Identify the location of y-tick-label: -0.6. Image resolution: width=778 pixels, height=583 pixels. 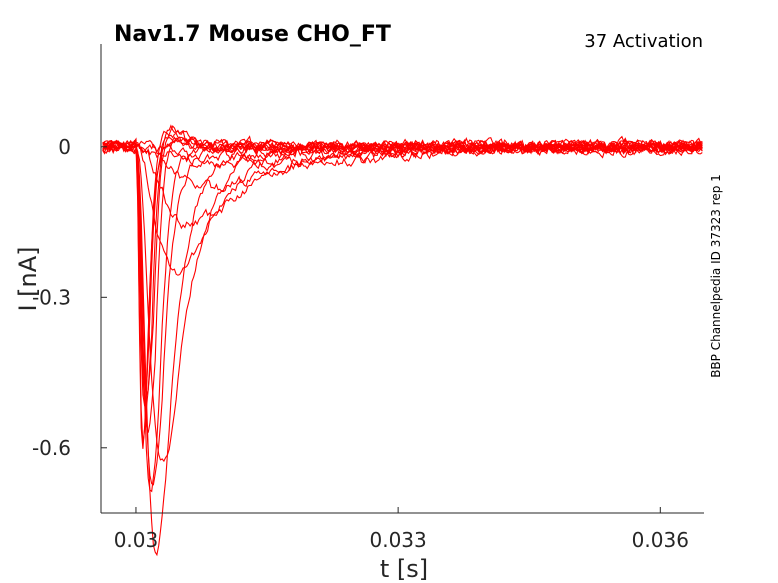
(51, 448).